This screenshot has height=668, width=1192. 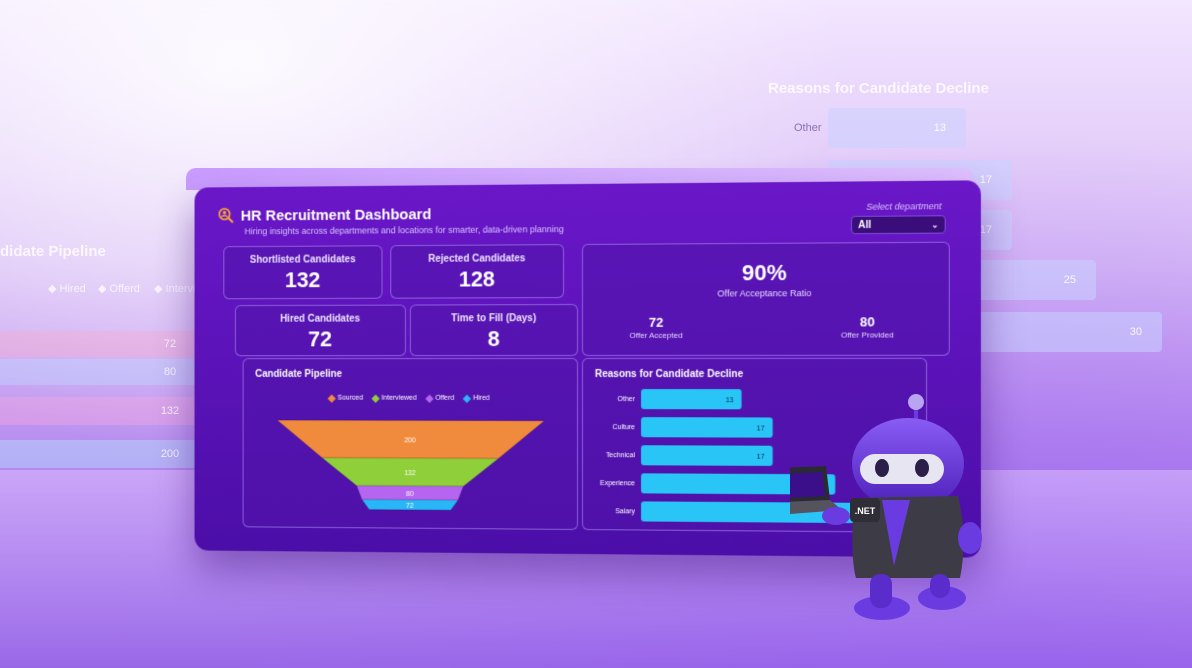 I want to click on department-select: All ⌄, so click(x=898, y=224).